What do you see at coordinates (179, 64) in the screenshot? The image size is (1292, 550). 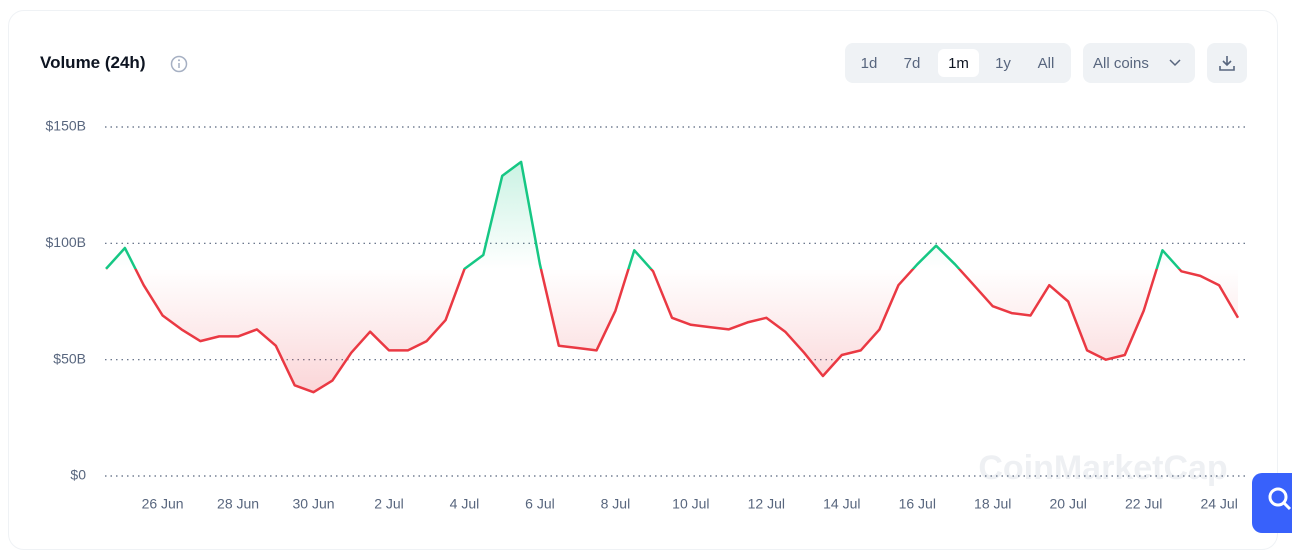 I see `info-icon` at bounding box center [179, 64].